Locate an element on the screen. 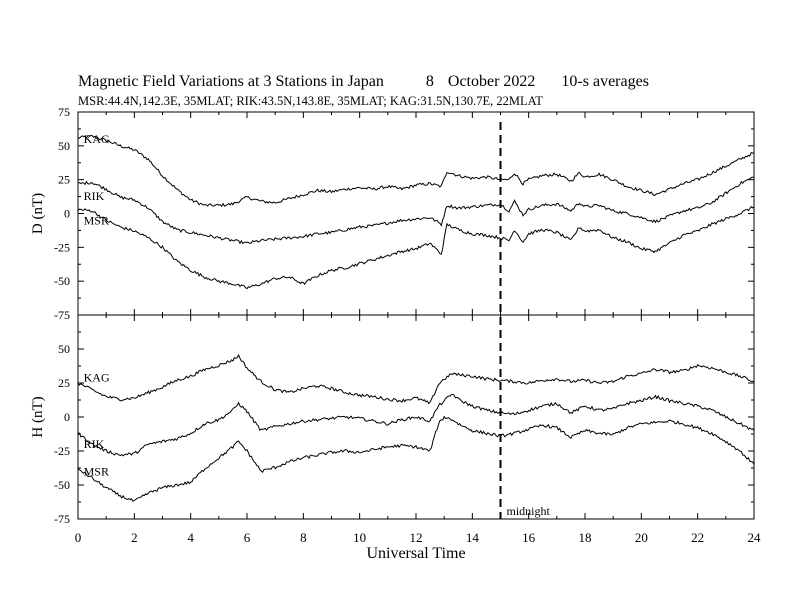 Image resolution: width=792 pixels, height=612 pixels. y-tick-label-1-6: -75 is located at coordinates (62, 519).